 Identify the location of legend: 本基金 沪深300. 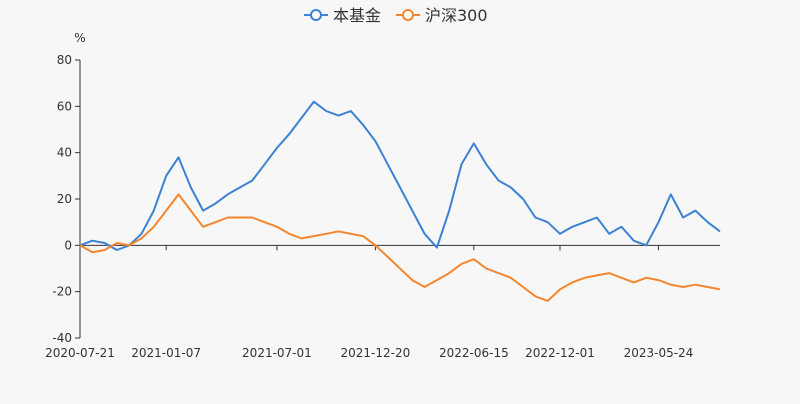
(396, 15).